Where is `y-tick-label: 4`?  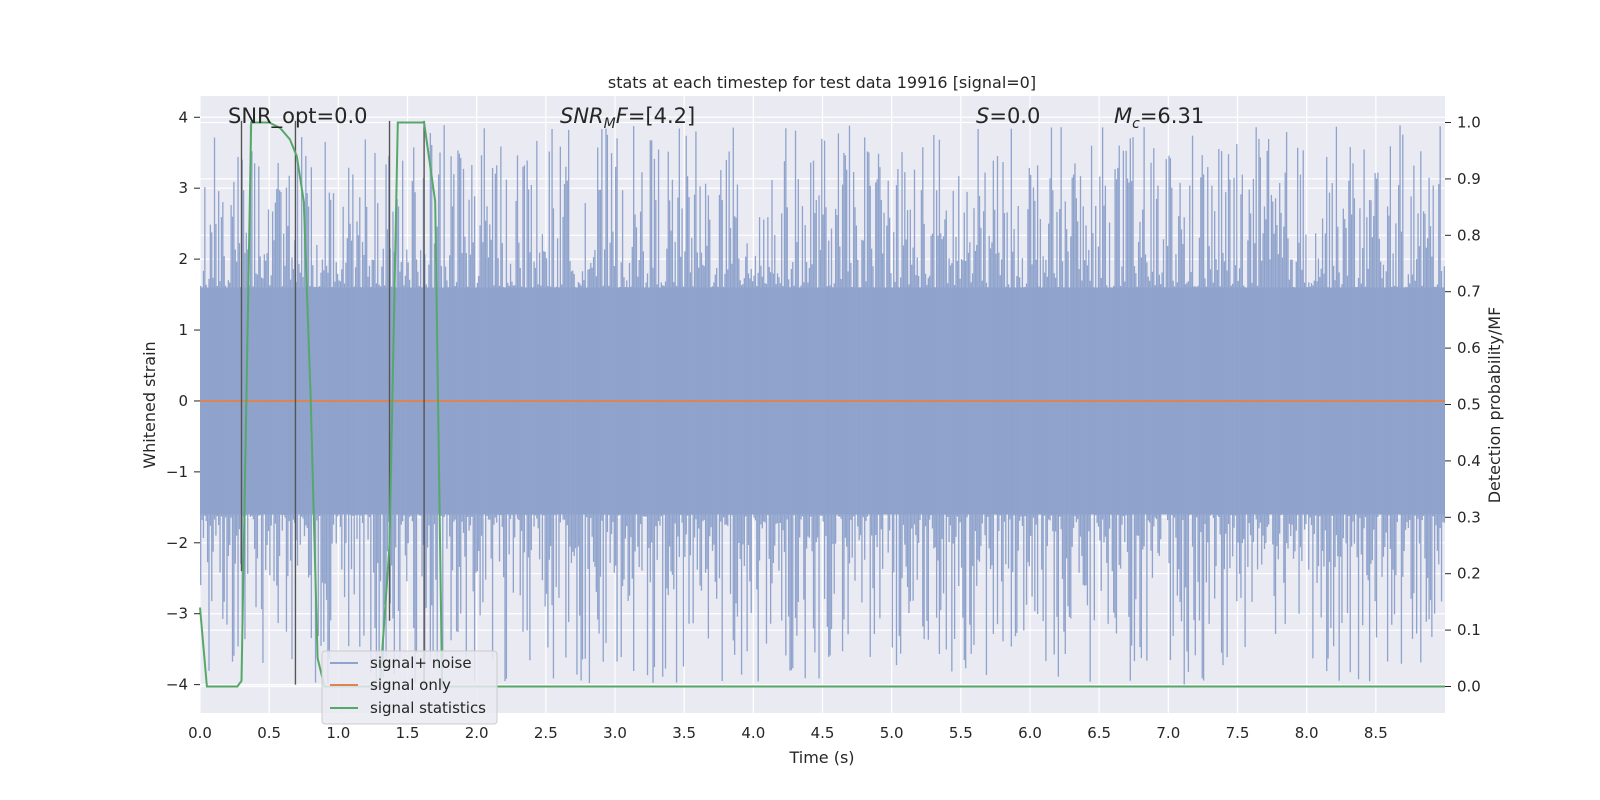
y-tick-label: 4 is located at coordinates (183, 117).